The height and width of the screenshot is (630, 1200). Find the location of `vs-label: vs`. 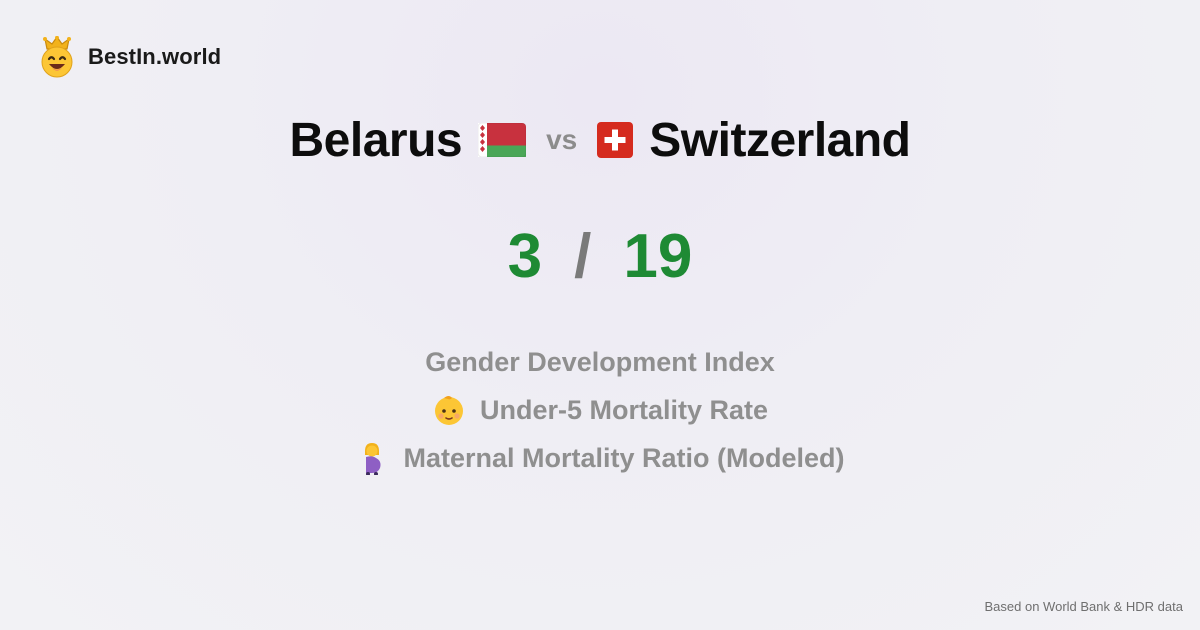

vs-label: vs is located at coordinates (562, 139).